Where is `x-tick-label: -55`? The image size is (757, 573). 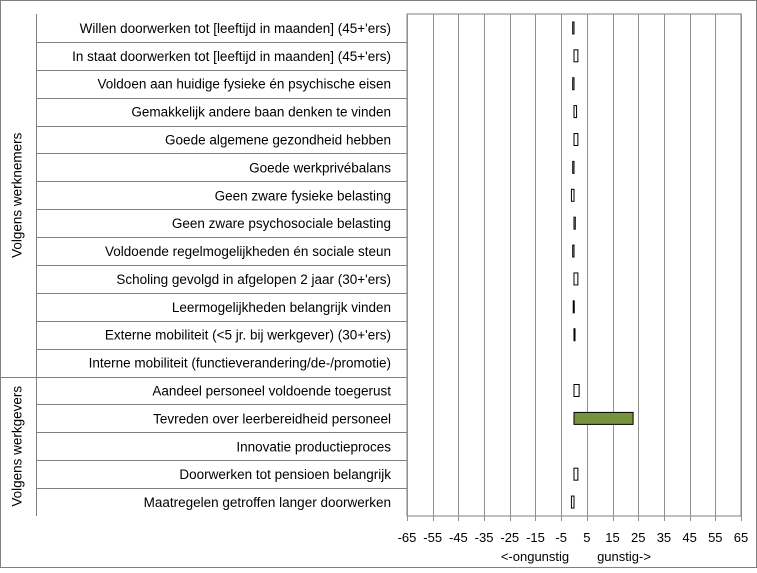 x-tick-label: -55 is located at coordinates (432, 537).